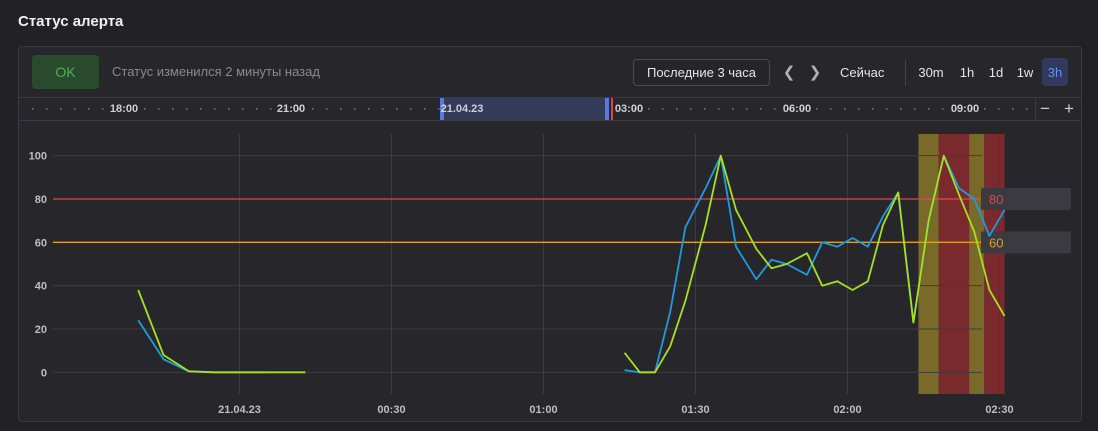  I want to click on status-badge: OK, so click(65, 72).